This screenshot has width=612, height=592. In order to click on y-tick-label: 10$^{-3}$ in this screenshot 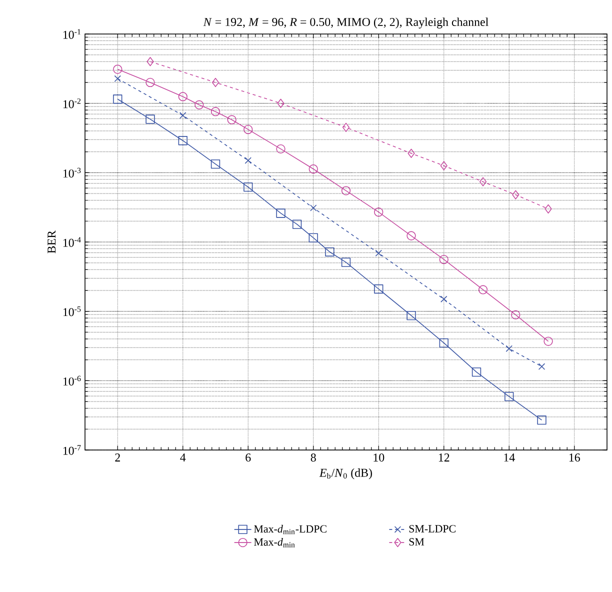, I will do `click(72, 173)`.